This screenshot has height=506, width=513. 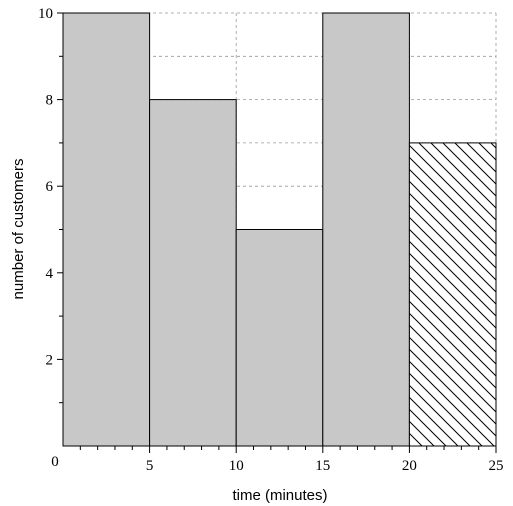 I want to click on y-tick-label: 2, so click(x=50, y=360).